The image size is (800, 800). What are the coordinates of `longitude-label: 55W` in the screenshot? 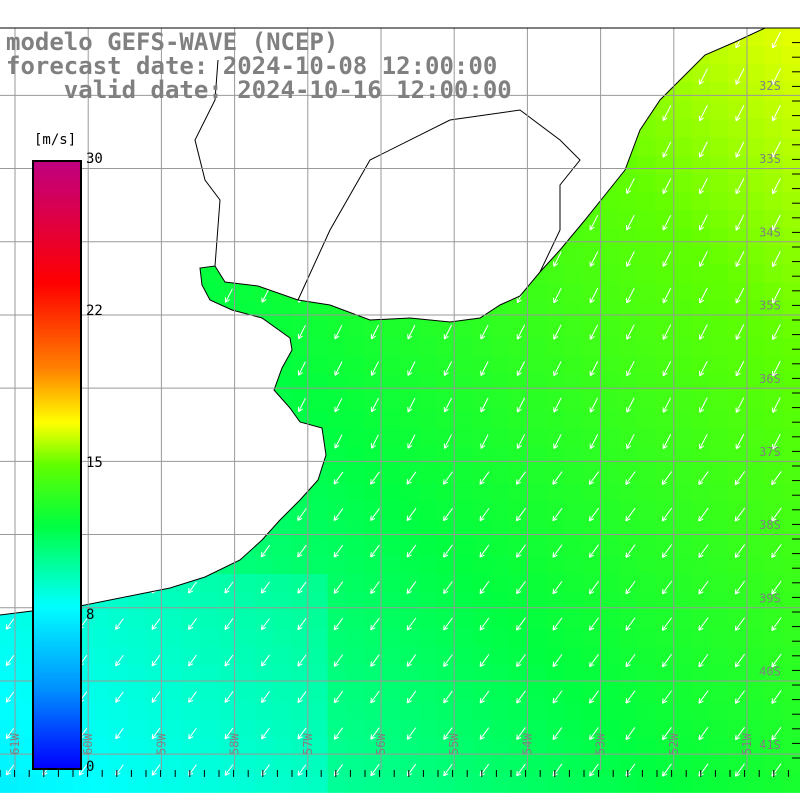 It's located at (454, 744).